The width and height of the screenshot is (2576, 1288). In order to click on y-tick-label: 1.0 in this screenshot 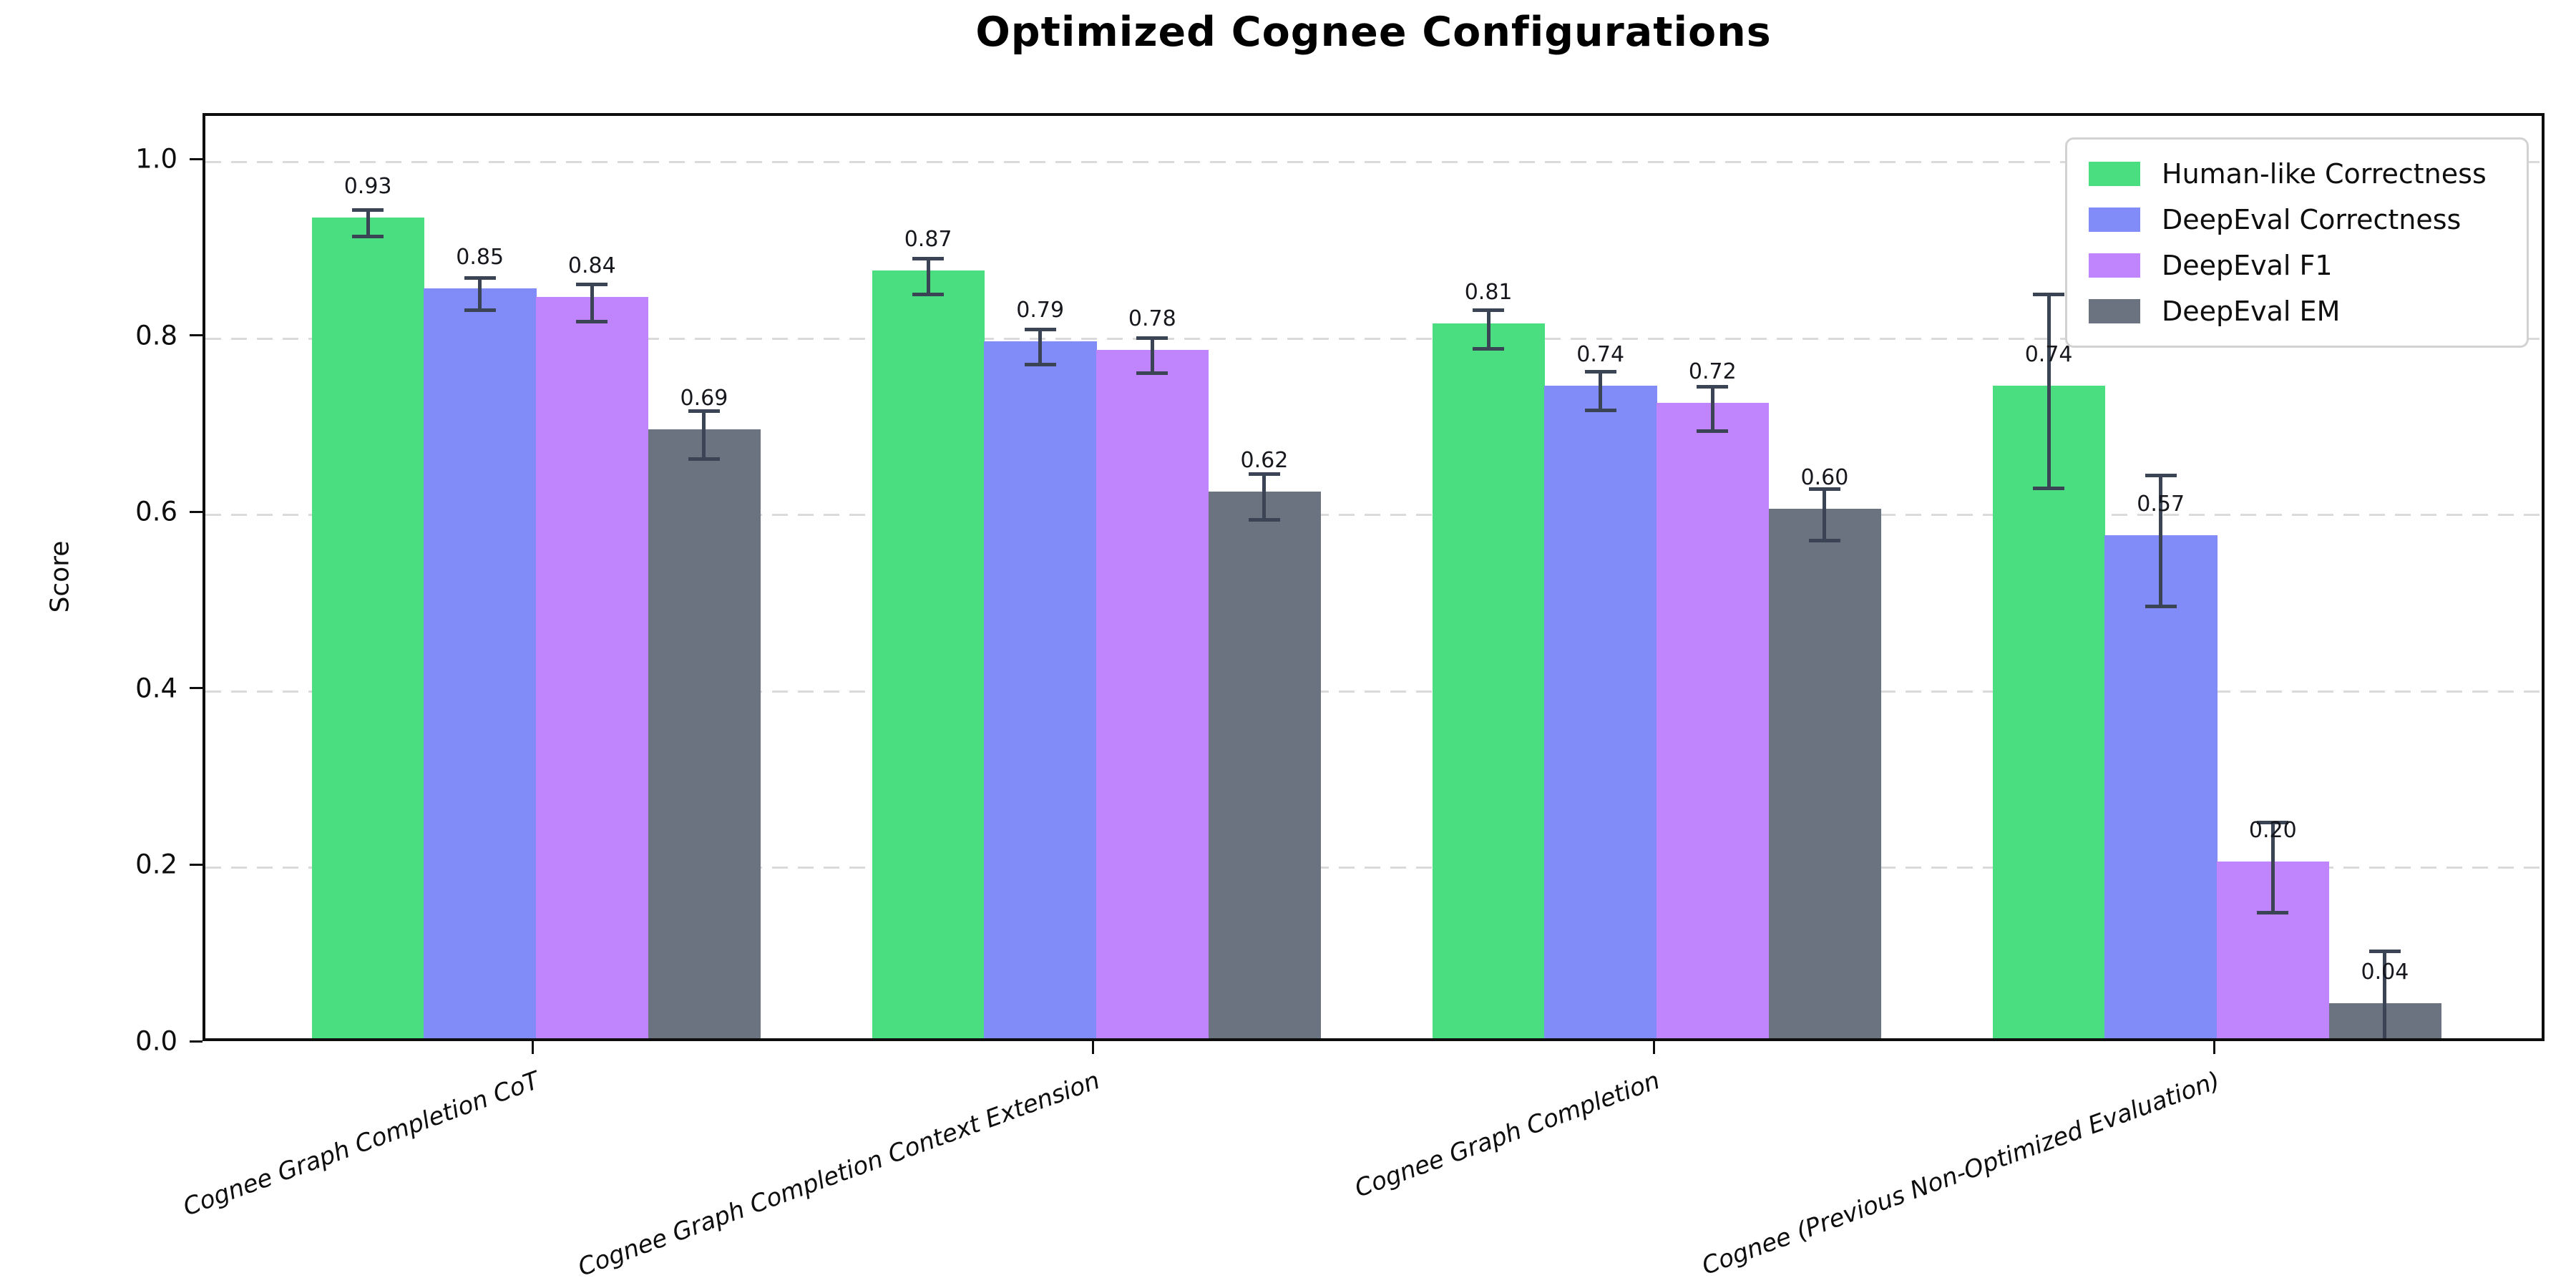, I will do `click(156, 159)`.